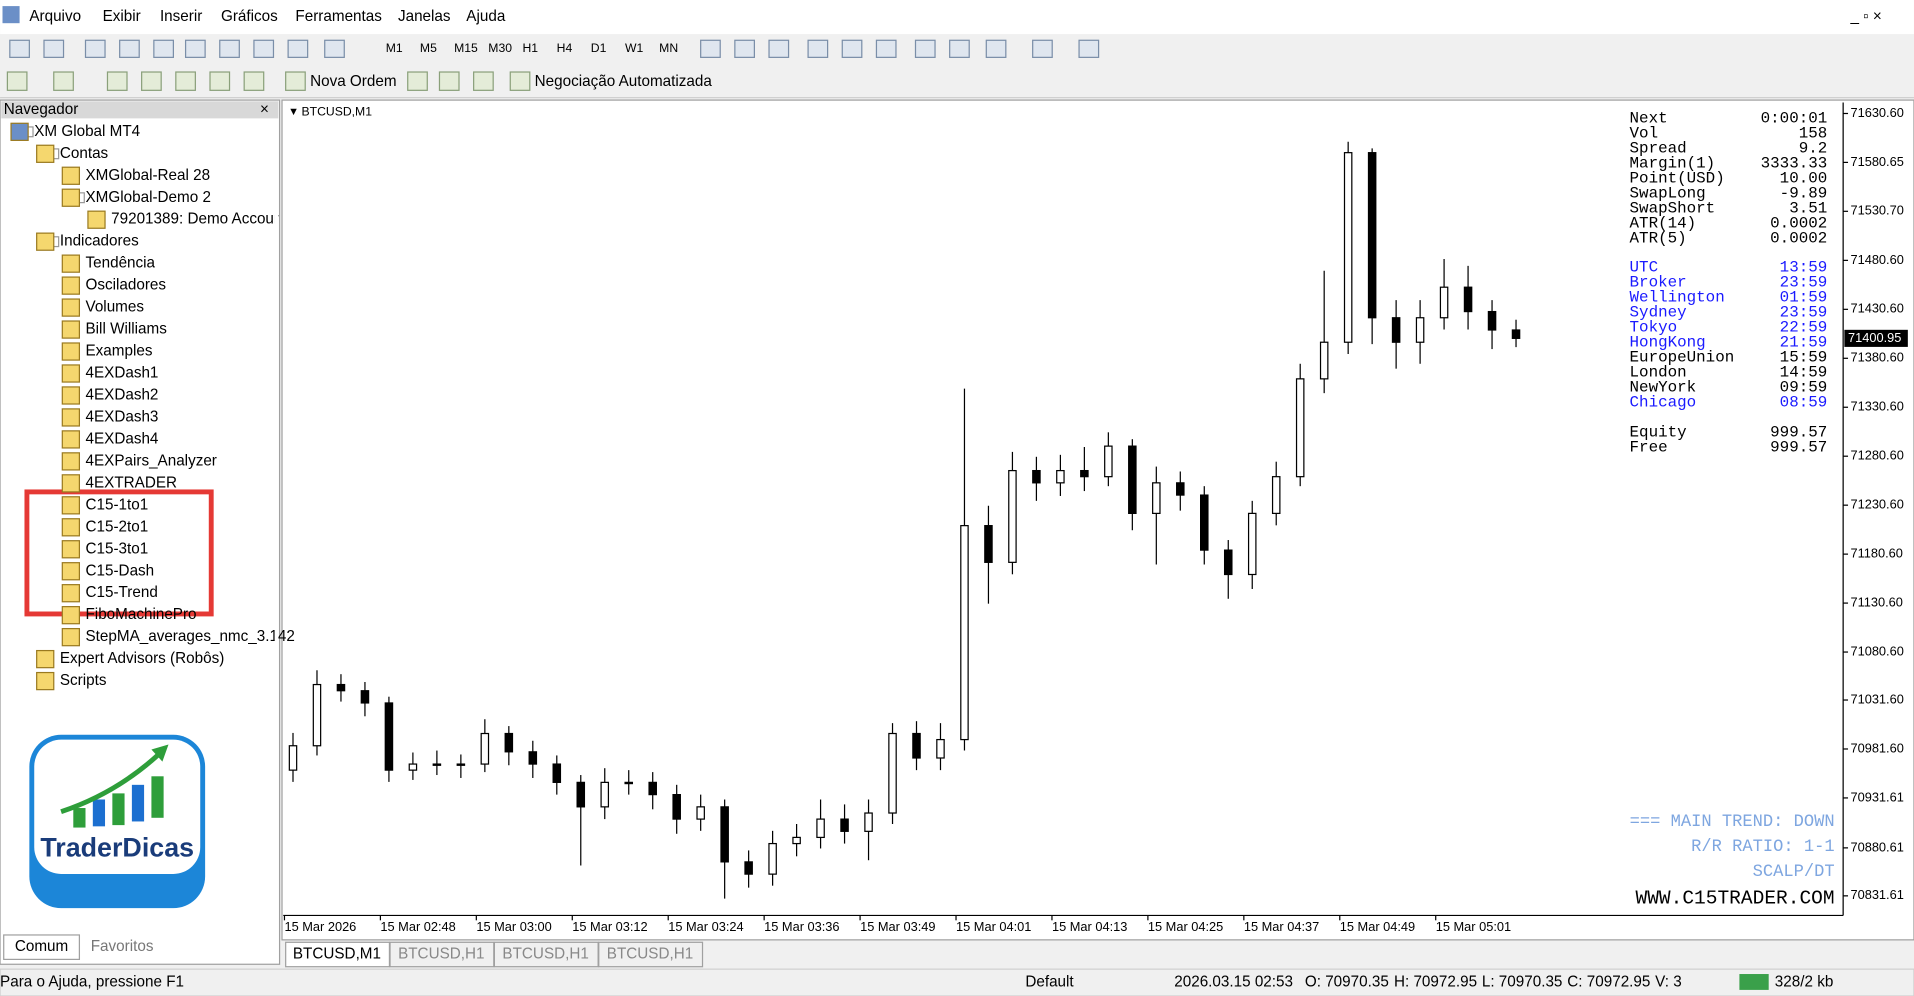 Image resolution: width=1914 pixels, height=996 pixels. Describe the element at coordinates (394, 48) in the screenshot. I see `timeframe-button: M1` at that location.